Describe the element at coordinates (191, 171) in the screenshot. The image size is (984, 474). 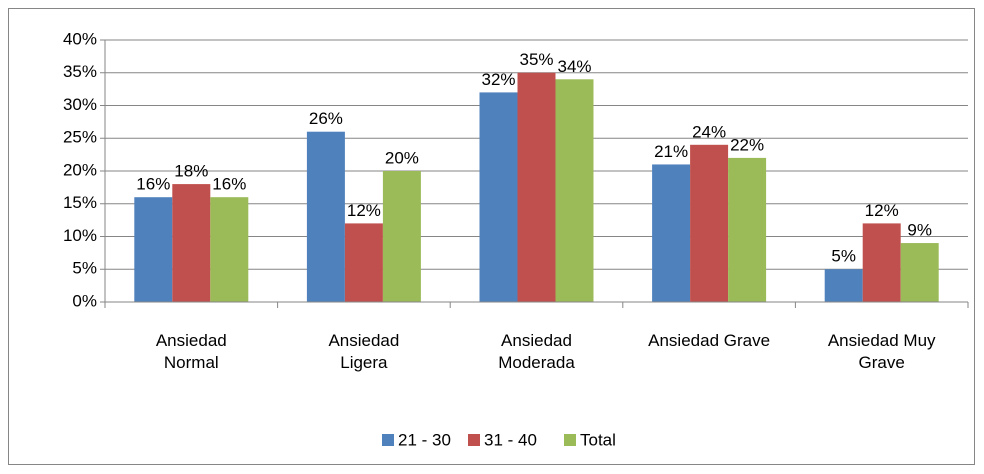
I see `data-label: 18%` at that location.